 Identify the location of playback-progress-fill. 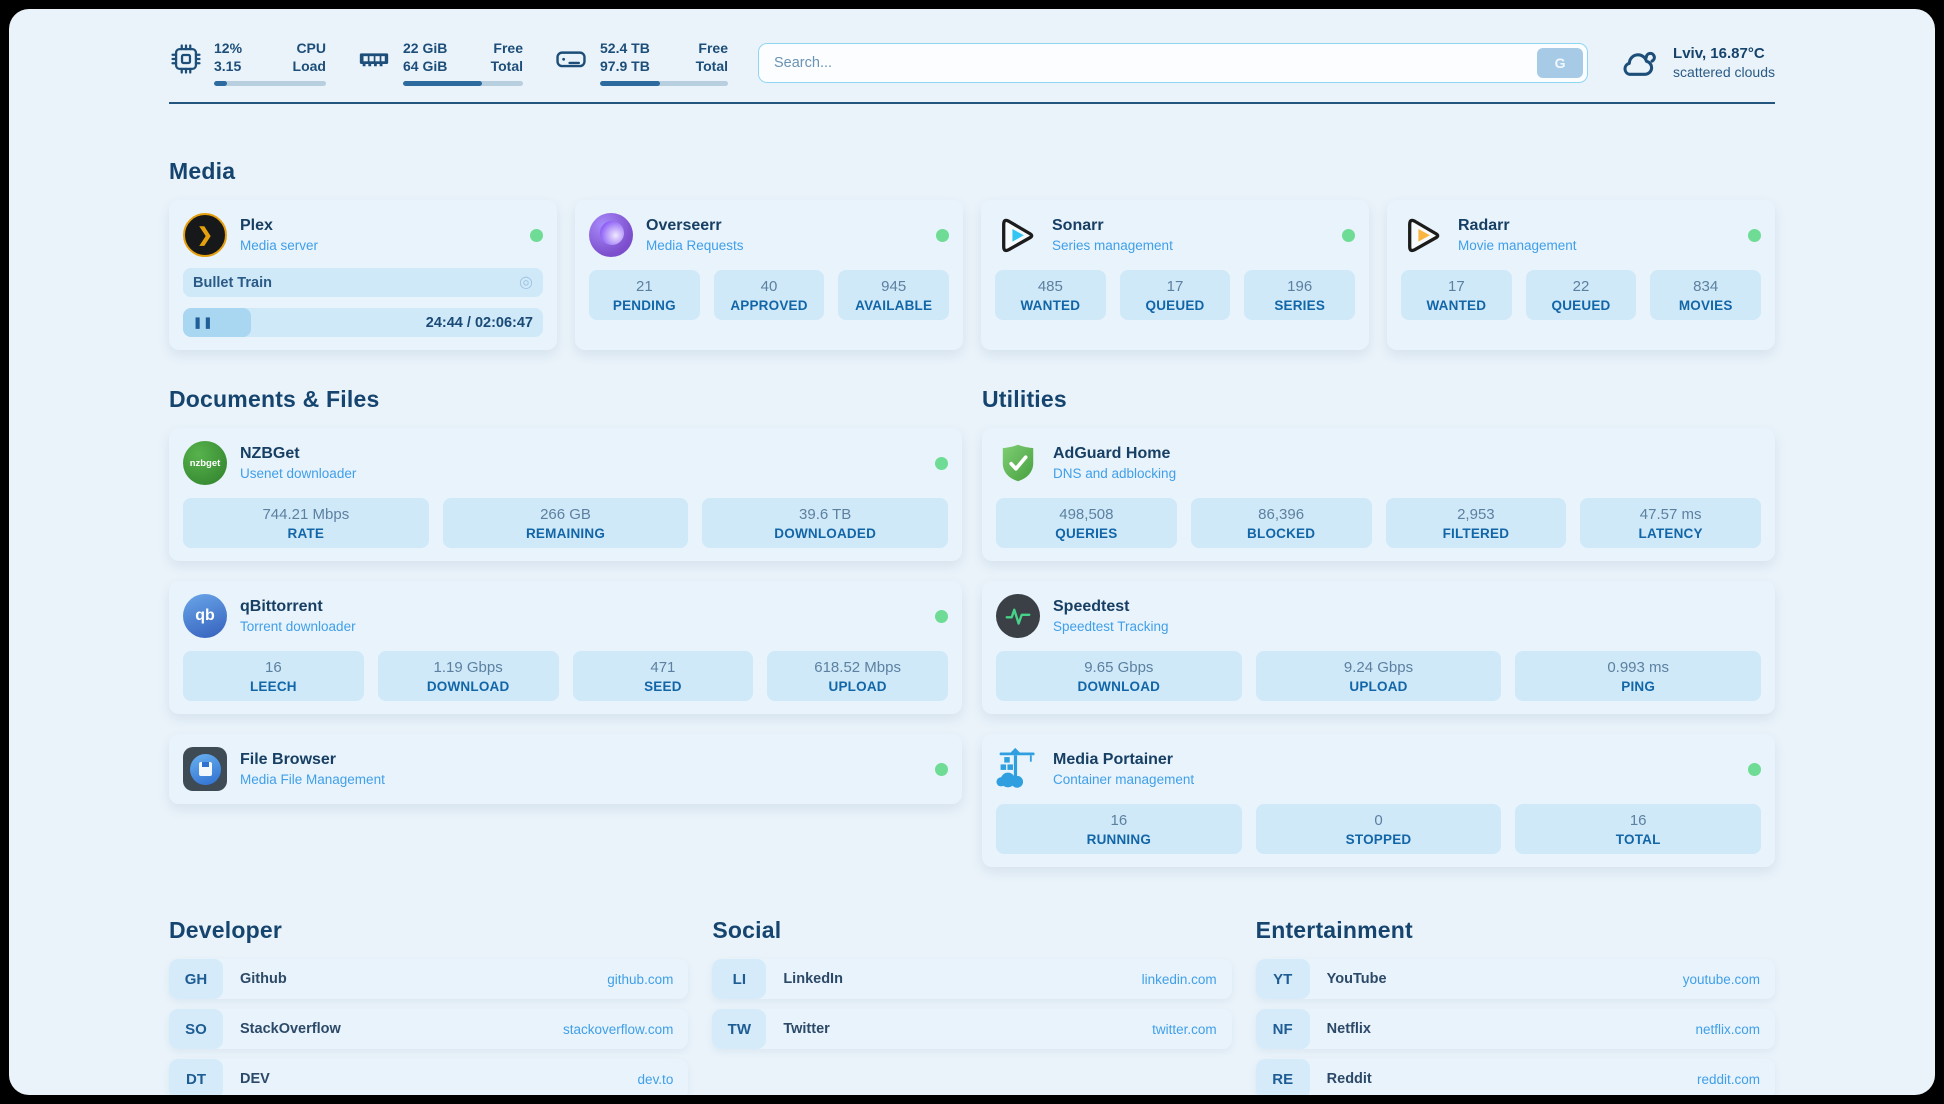
(217, 323).